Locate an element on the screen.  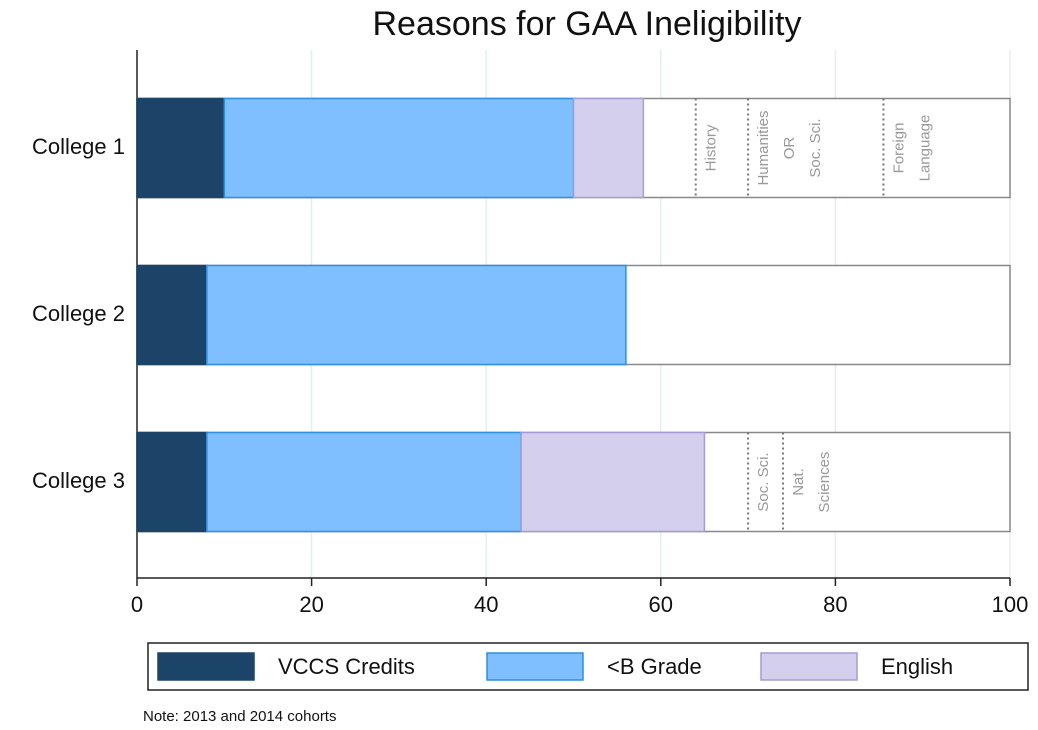
note: Note: 2013 and 2014 cohorts is located at coordinates (239, 716).